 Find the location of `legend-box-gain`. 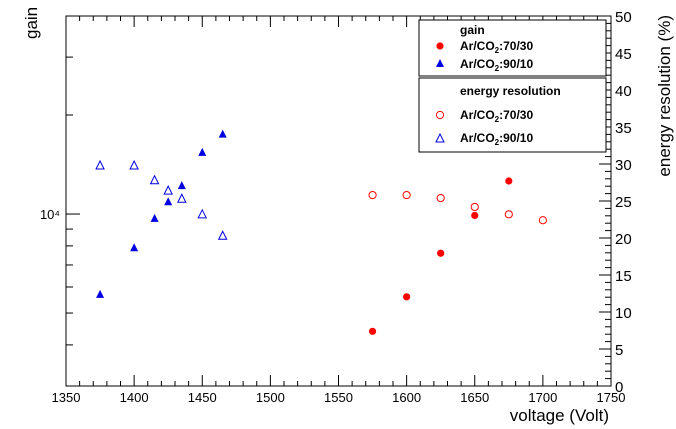

legend-box-gain is located at coordinates (512, 48).